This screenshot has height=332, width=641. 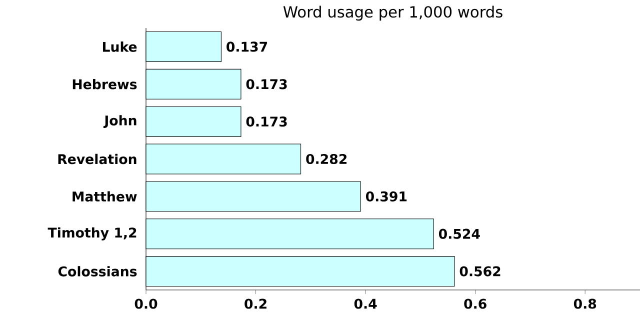 What do you see at coordinates (247, 47) in the screenshot?
I see `data-label: 0.137` at bounding box center [247, 47].